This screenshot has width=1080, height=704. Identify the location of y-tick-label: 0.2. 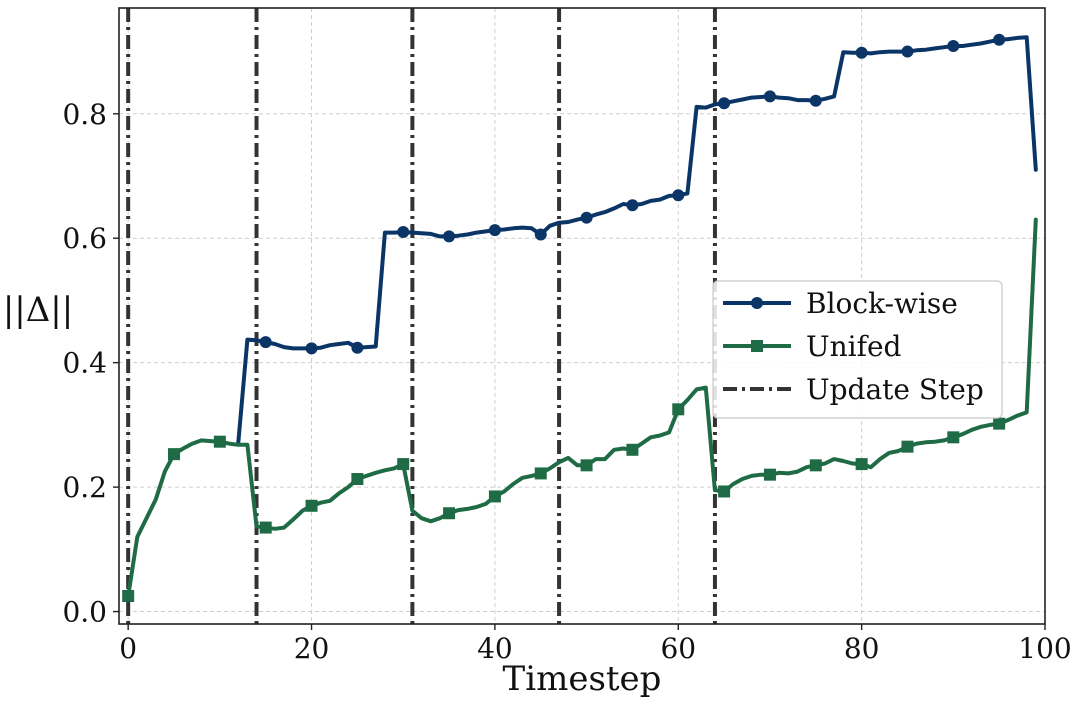
(84, 487).